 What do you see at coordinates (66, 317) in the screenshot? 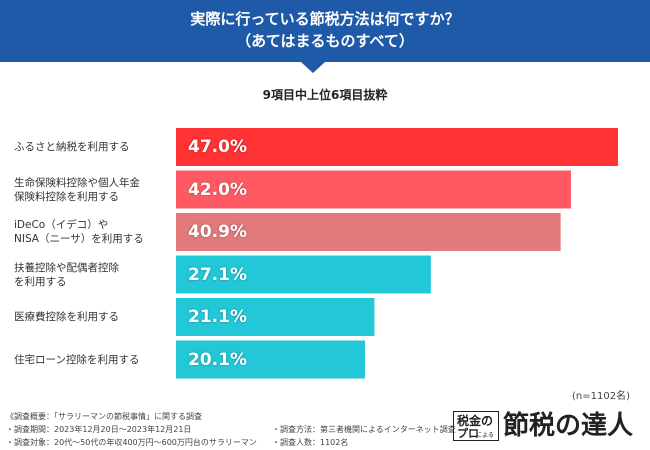
I see `category-label-line: 医療費控除を利用する` at bounding box center [66, 317].